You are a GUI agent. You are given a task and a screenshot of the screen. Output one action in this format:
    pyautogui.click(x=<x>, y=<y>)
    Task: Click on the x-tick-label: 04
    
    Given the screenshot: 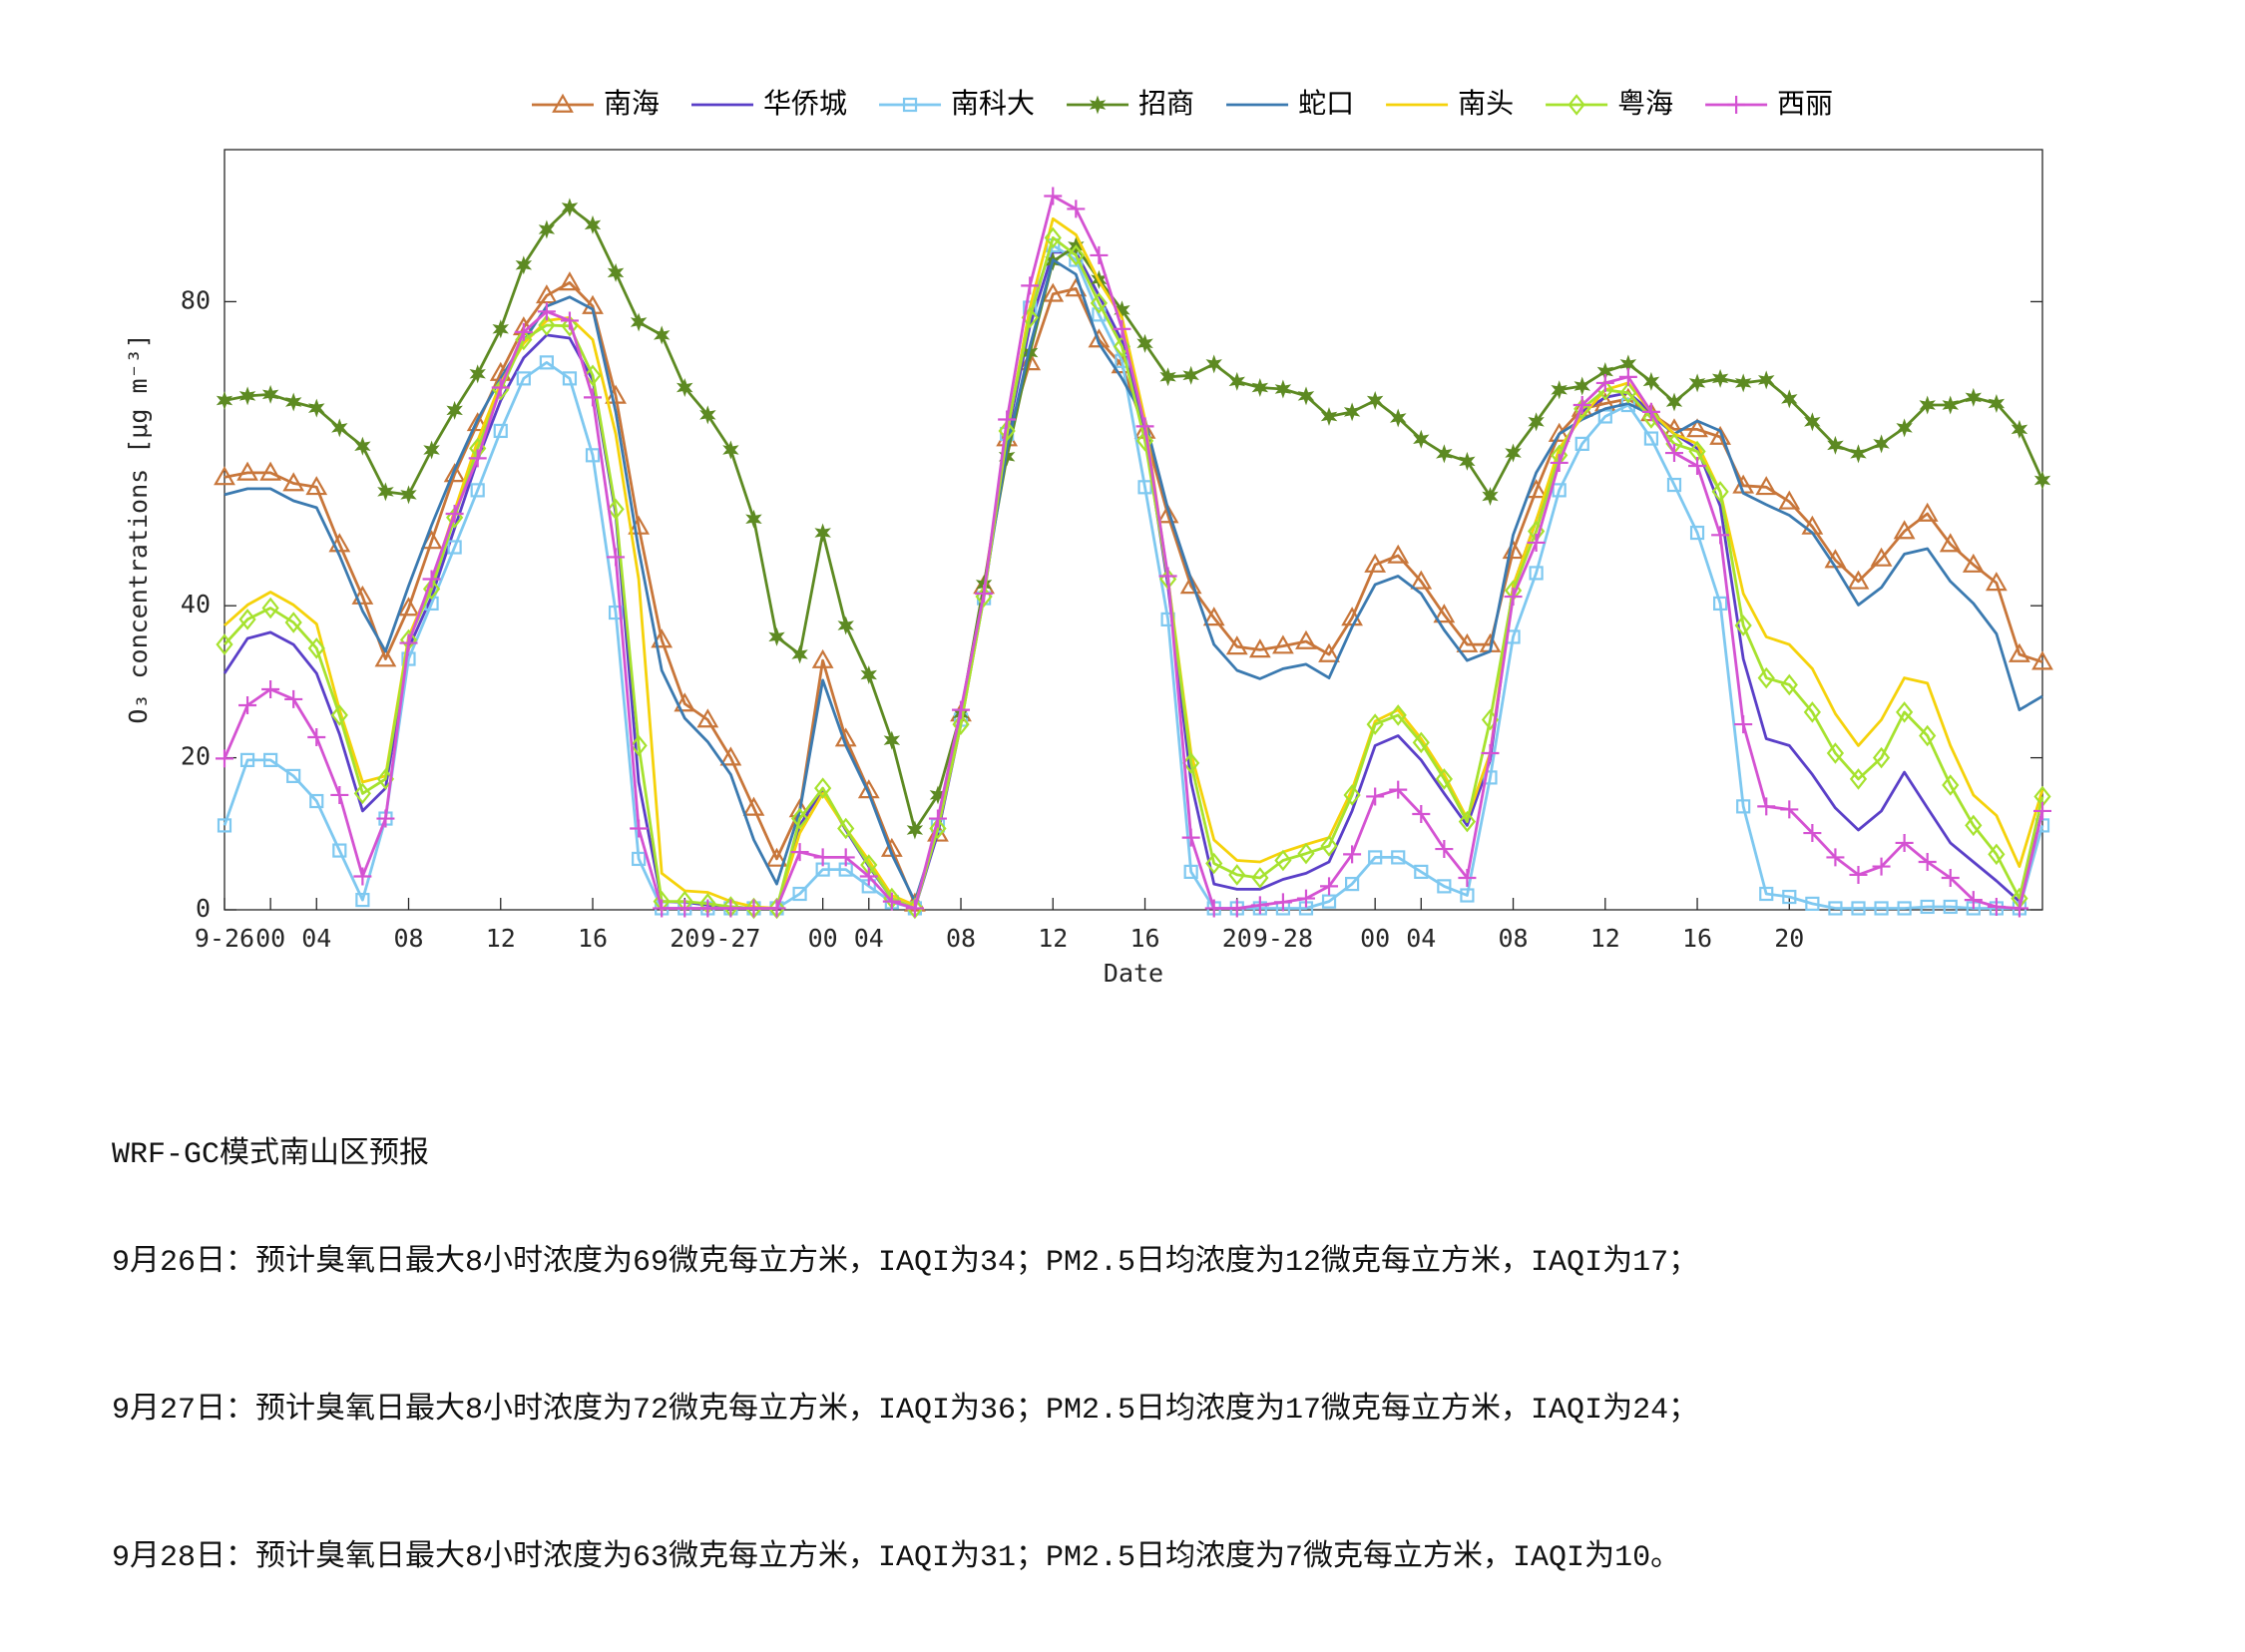 What is the action you would take?
    pyautogui.click(x=869, y=938)
    